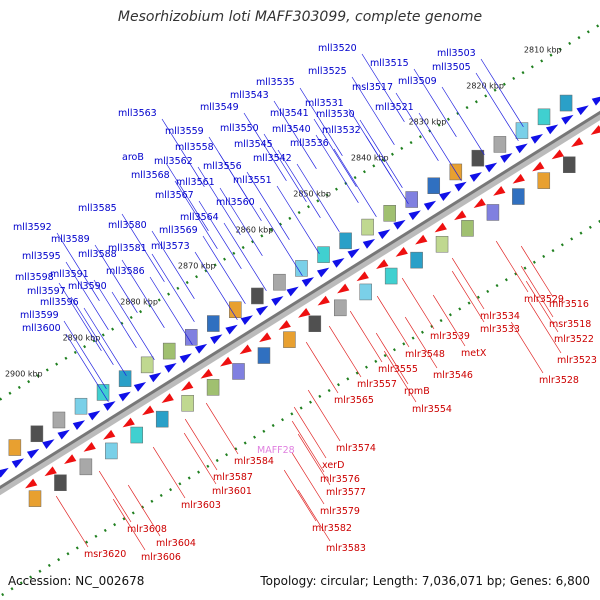 The width and height of the screenshot is (600, 600). What do you see at coordinates (127, 248) in the screenshot?
I see `plus-gene-label: mll3581` at bounding box center [127, 248].